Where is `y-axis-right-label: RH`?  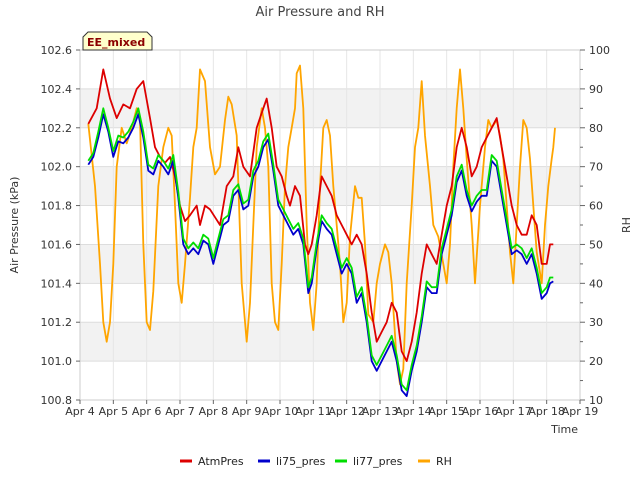 y-axis-right-label: RH is located at coordinates (626, 225).